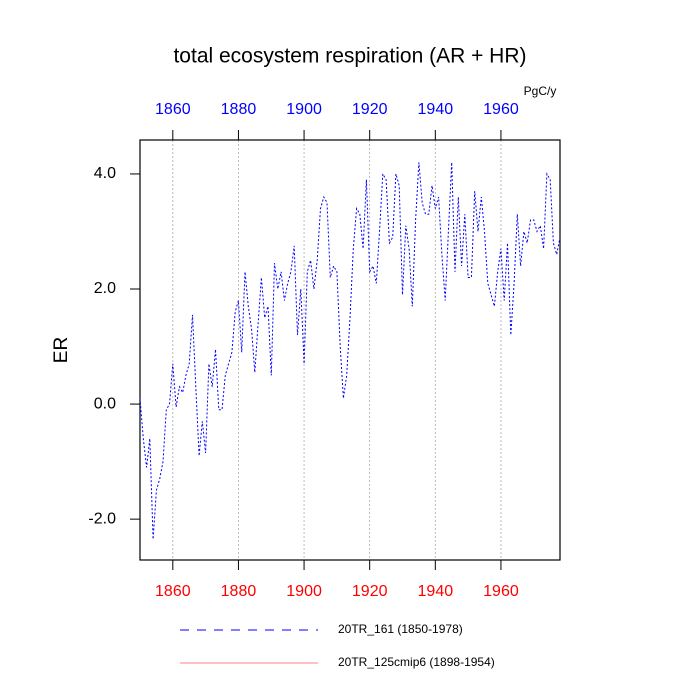 This screenshot has width=700, height=700. What do you see at coordinates (370, 591) in the screenshot?
I see `x-tick-label: 1920` at bounding box center [370, 591].